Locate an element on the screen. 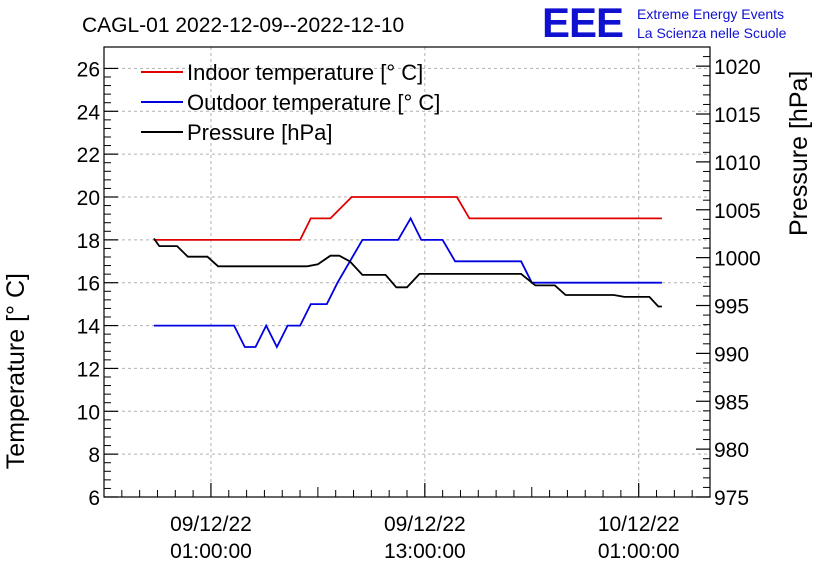 Image resolution: width=836 pixels, height=572 pixels. y-right-tick-label: 980 is located at coordinates (731, 450).